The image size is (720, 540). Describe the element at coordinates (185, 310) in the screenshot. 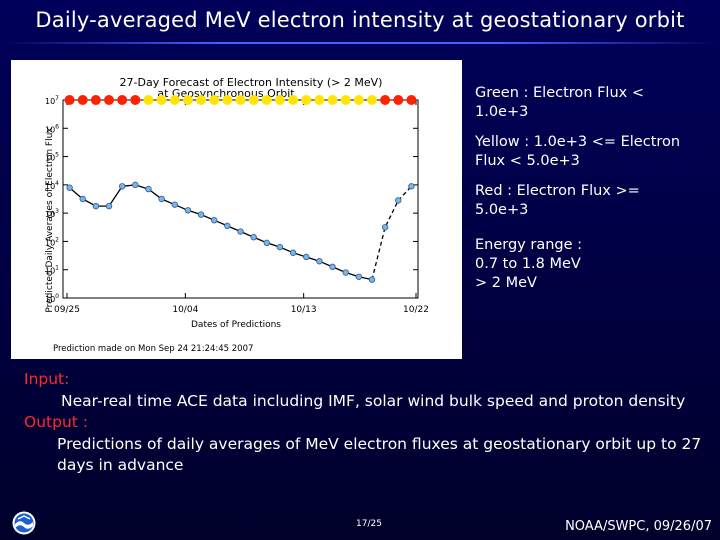

I see `x-tick-label: 10/04` at that location.